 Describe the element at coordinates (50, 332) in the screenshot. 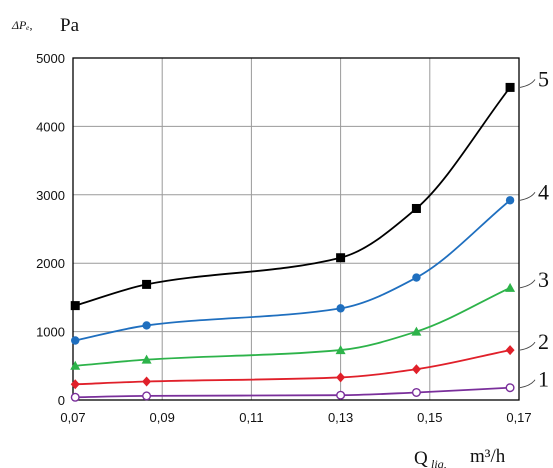

I see `y-tick-label: 1000` at that location.